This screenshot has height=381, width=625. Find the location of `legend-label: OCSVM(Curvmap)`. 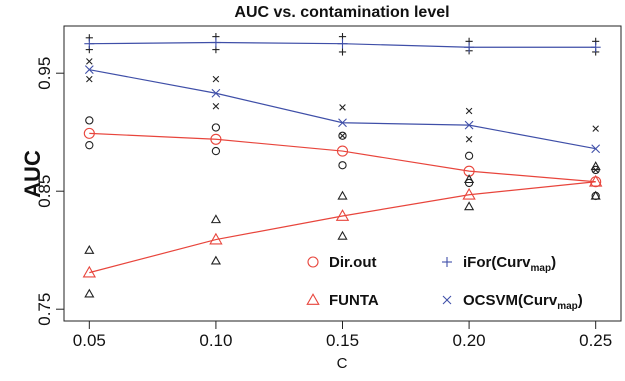

legend-label: OCSVM(Curvmap) is located at coordinates (523, 302).